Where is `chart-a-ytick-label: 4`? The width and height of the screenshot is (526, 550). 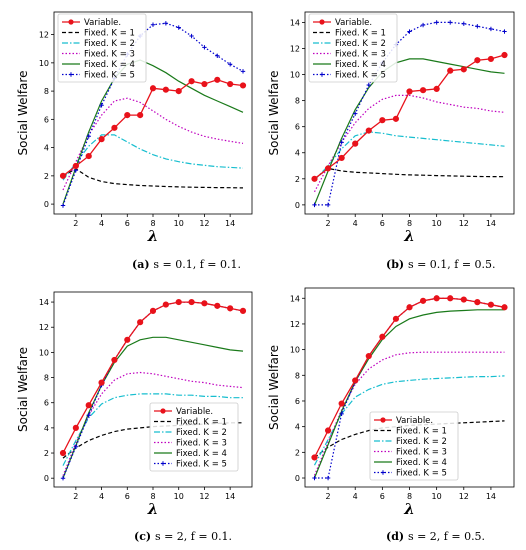
chart-a-ytick-label: 4 is located at coordinates (46, 148).